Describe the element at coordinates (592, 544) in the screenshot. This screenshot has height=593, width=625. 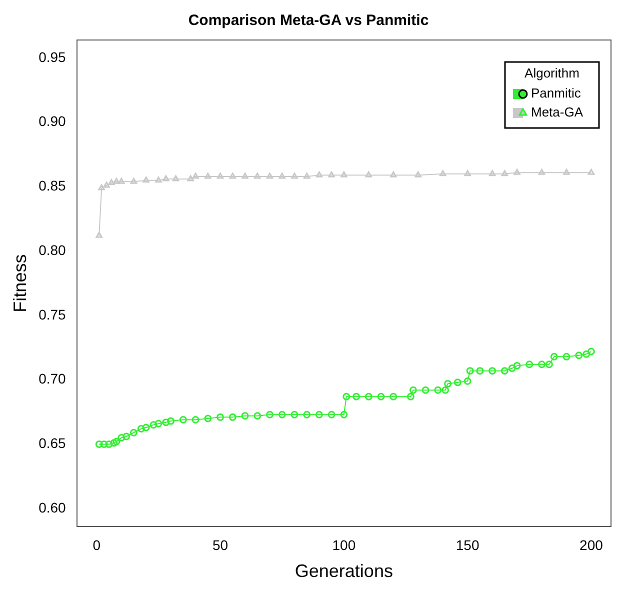
I see `x-tick-label: 200` at that location.